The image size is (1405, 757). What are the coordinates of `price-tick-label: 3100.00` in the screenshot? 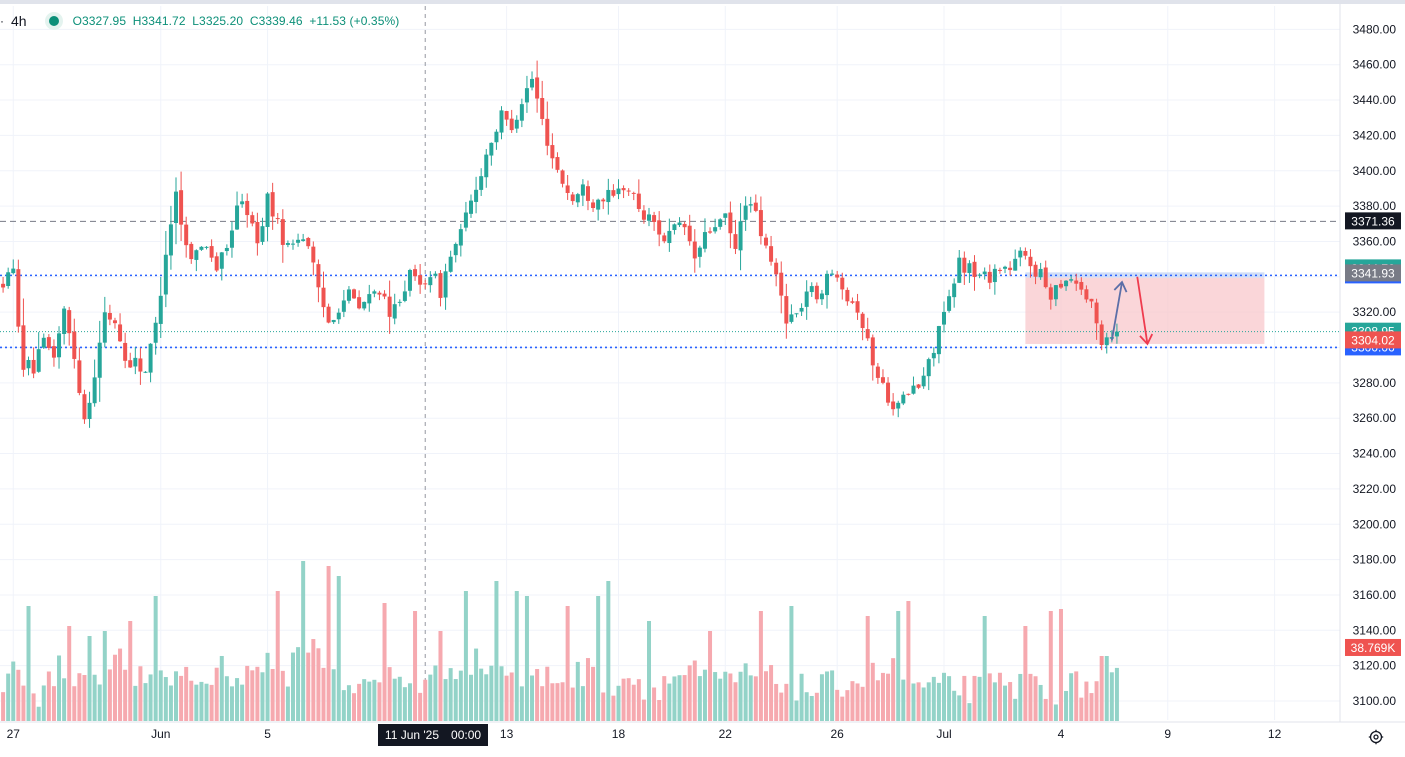 It's located at (1375, 701).